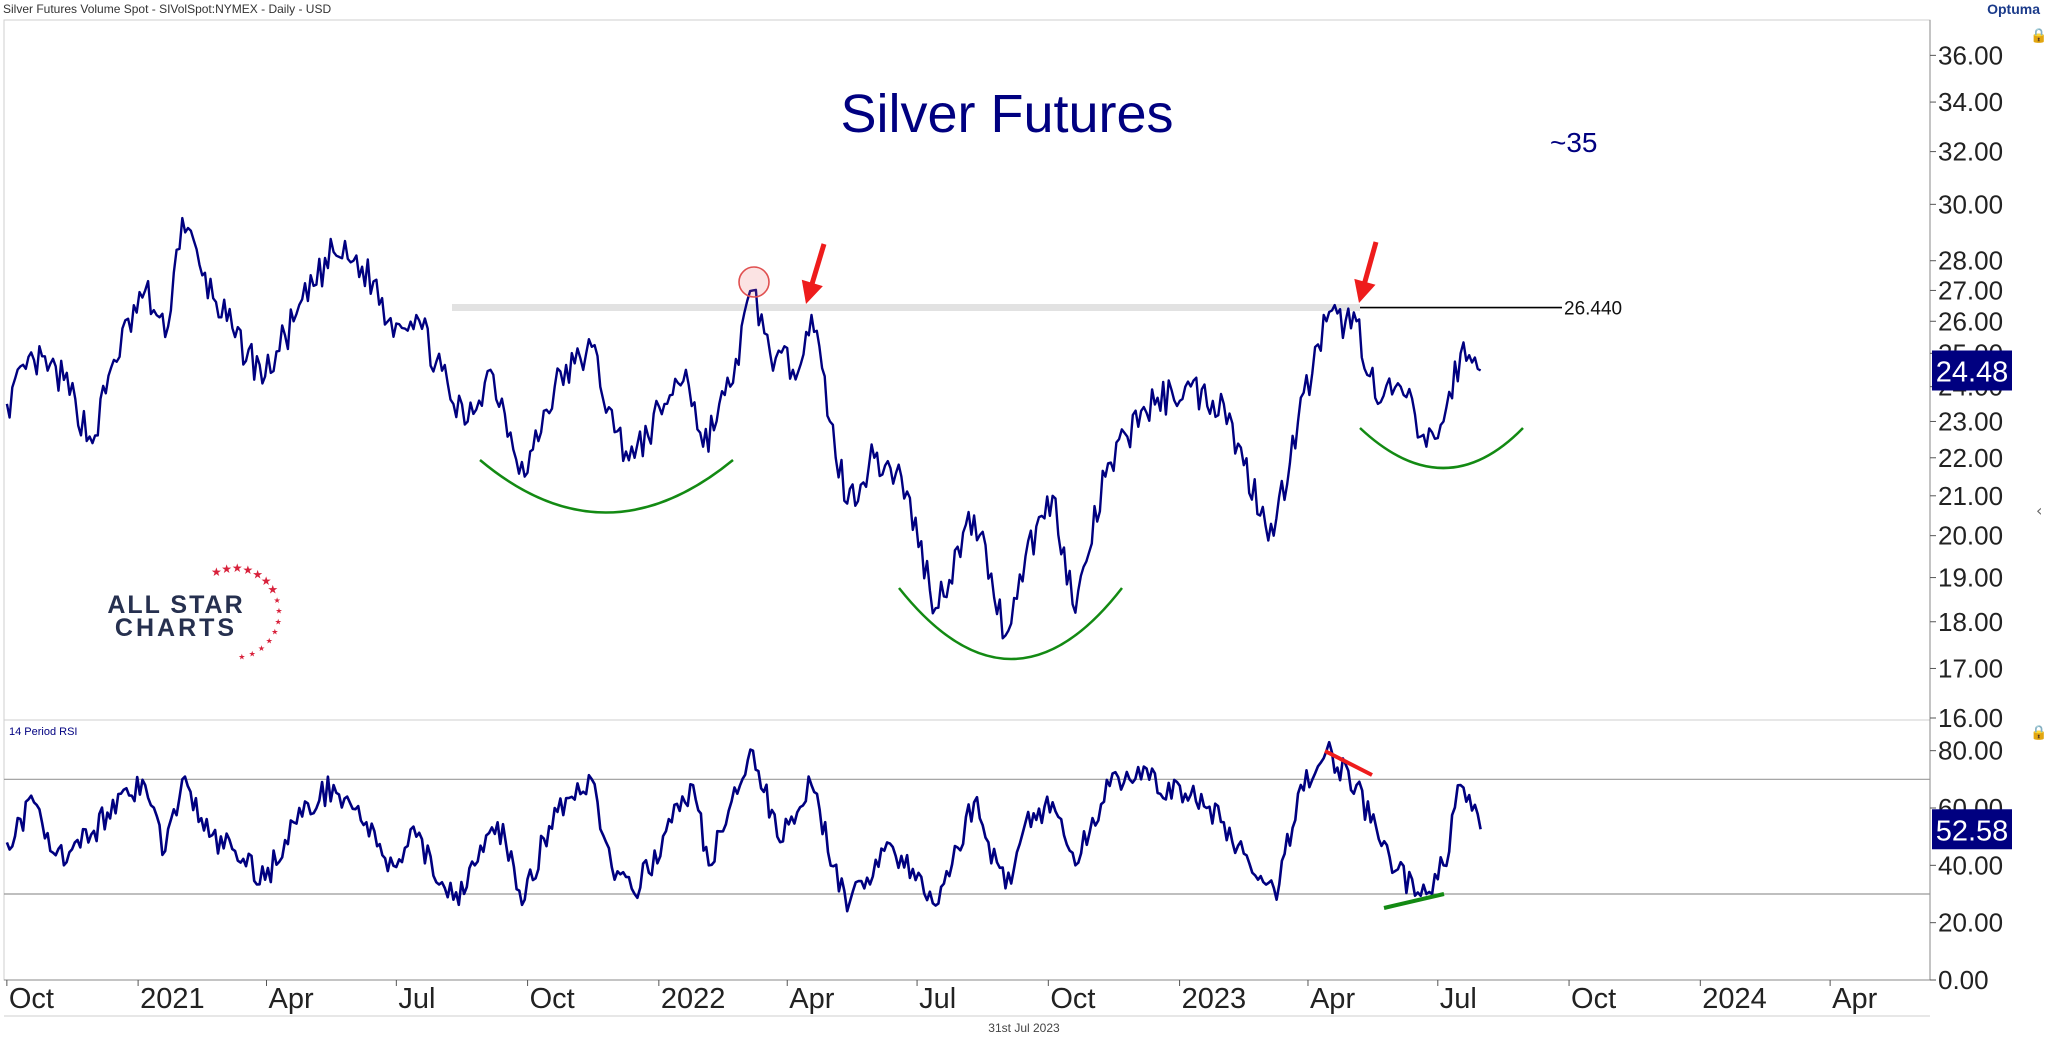 This screenshot has width=2048, height=1044. What do you see at coordinates (1006, 114) in the screenshot?
I see `chart-title: Silver Futures` at bounding box center [1006, 114].